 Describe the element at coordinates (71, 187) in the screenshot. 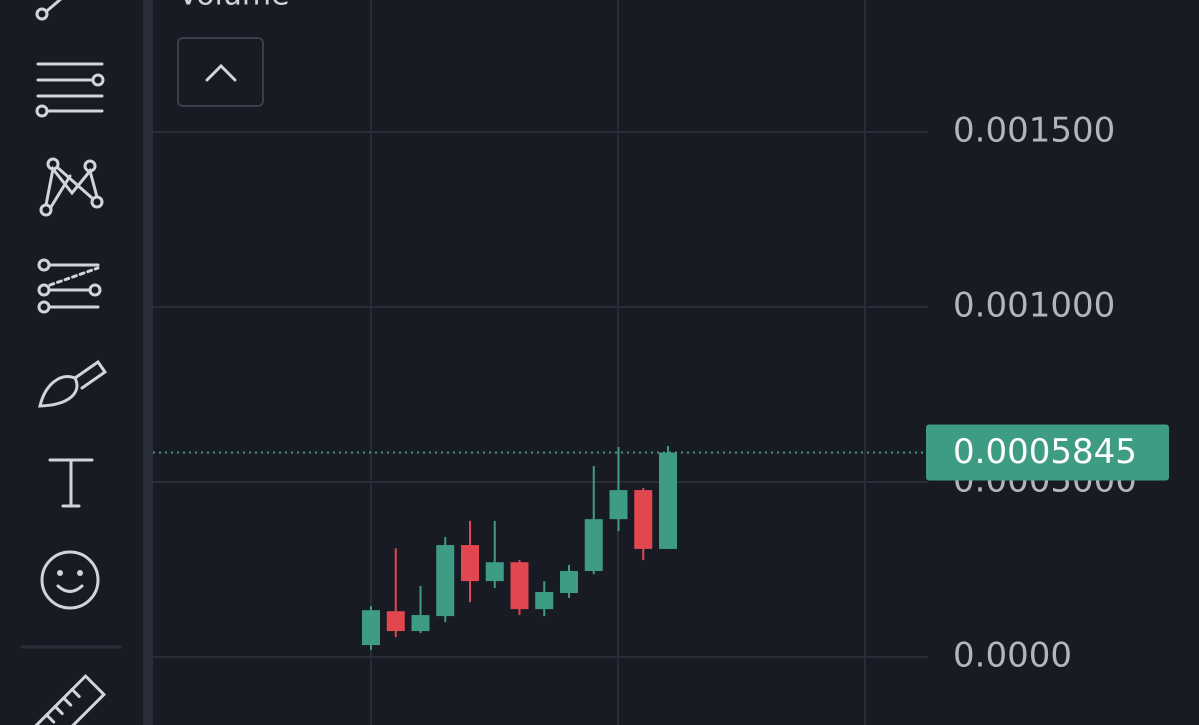

I see `pattern-tool` at that location.